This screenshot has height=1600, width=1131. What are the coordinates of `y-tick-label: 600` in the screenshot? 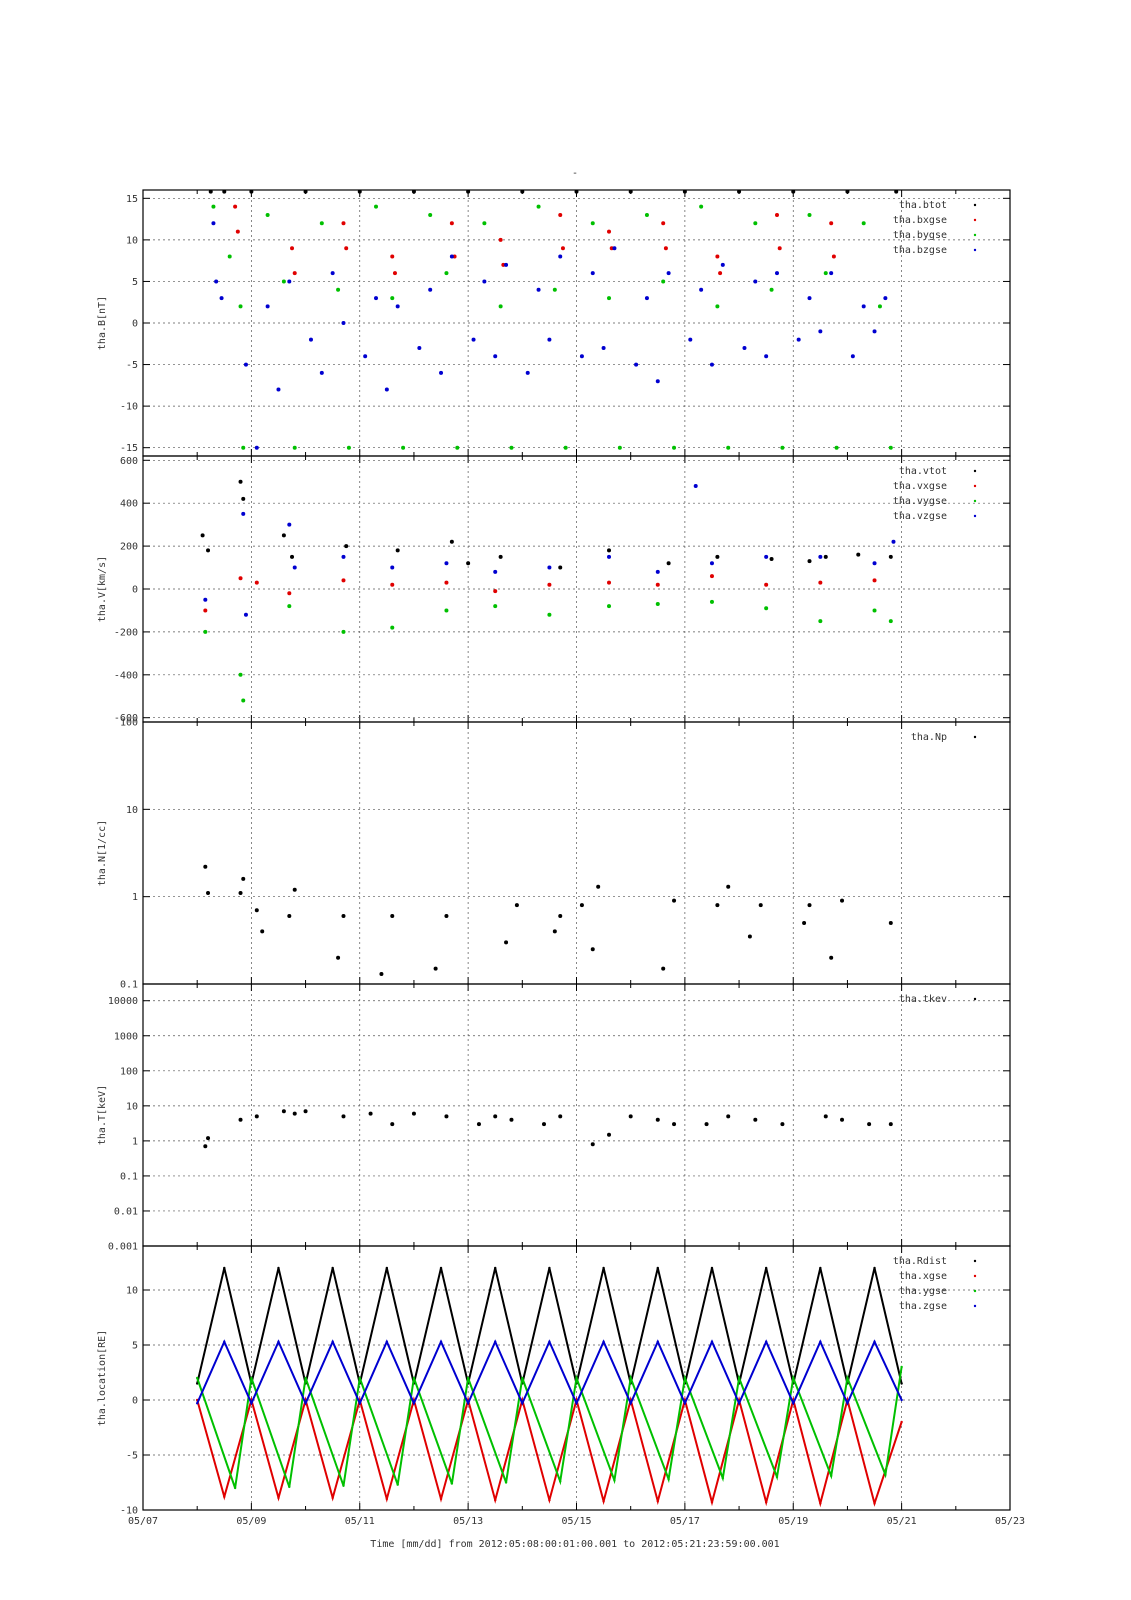 It's located at (129, 461).